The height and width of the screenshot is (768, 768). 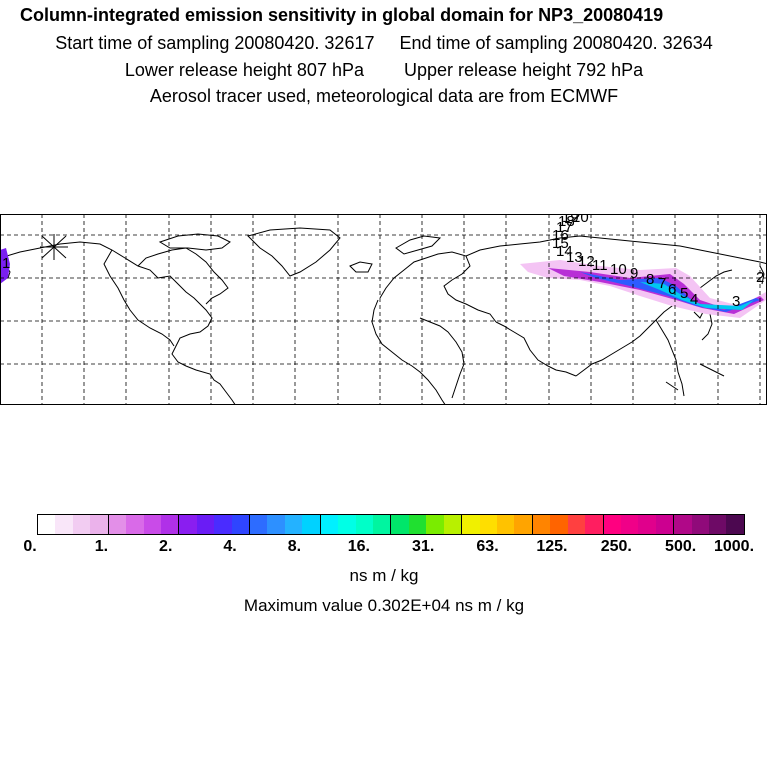 What do you see at coordinates (552, 546) in the screenshot?
I see `colorbar-tick-label: 125.` at bounding box center [552, 546].